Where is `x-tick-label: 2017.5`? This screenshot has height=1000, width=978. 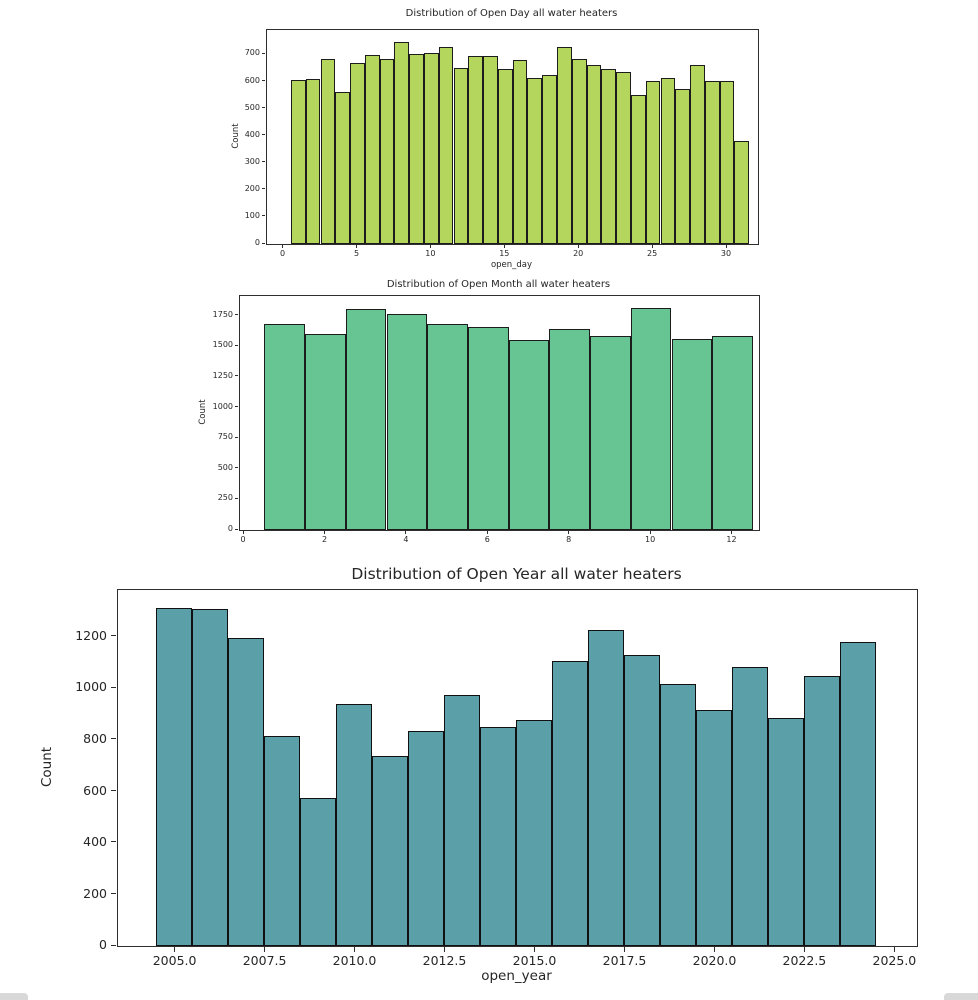 x-tick-label: 2017.5 is located at coordinates (624, 960).